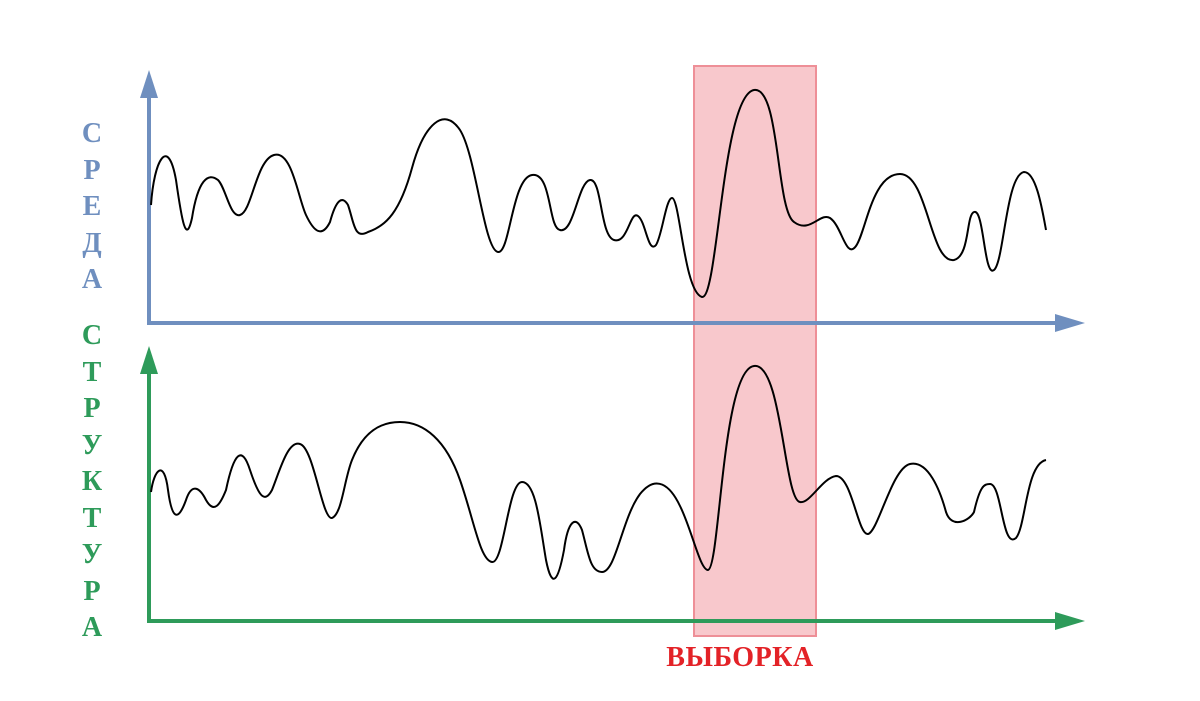 The height and width of the screenshot is (701, 1200). What do you see at coordinates (740, 657) in the screenshot?
I see `sample-label: ВЫБОРКА` at bounding box center [740, 657].